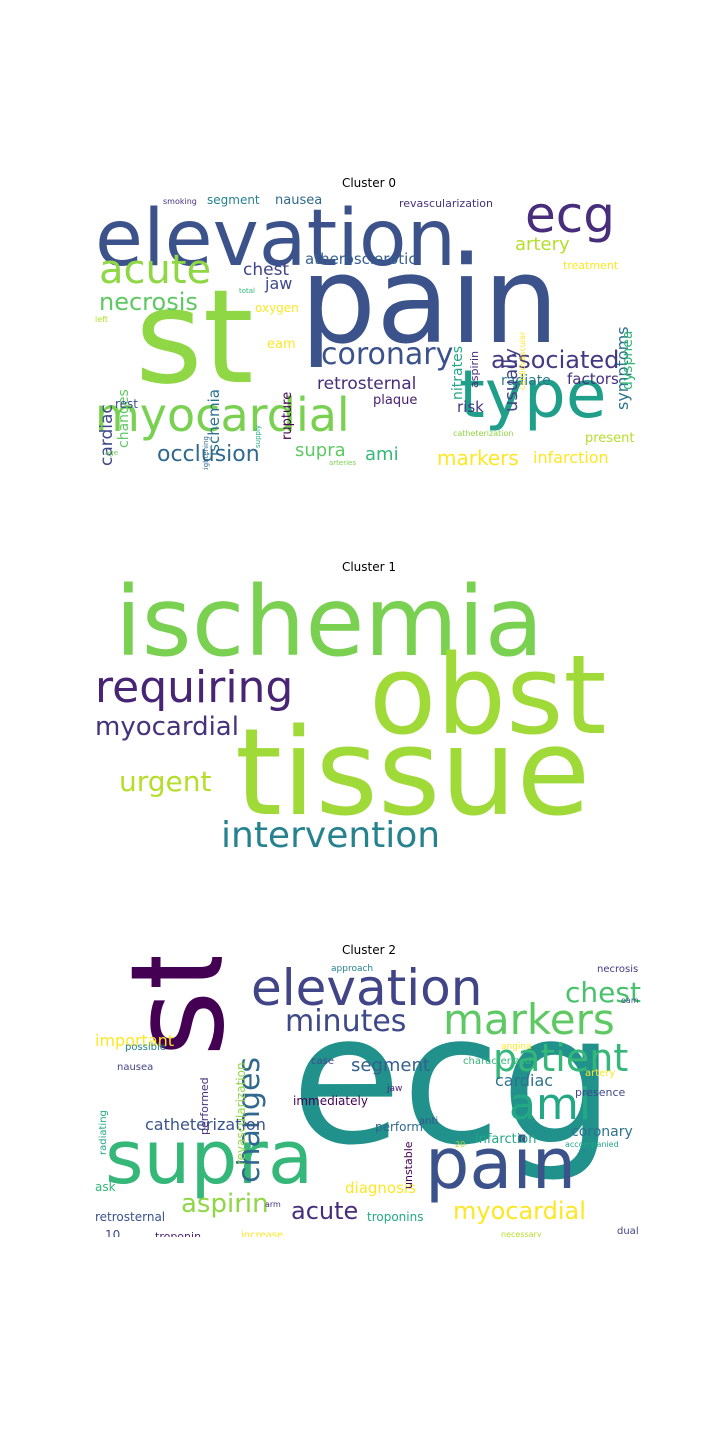 Image resolution: width=720 pixels, height=1440 pixels. Describe the element at coordinates (369, 183) in the screenshot. I see `cluster-0-title: Cluster 0` at that location.